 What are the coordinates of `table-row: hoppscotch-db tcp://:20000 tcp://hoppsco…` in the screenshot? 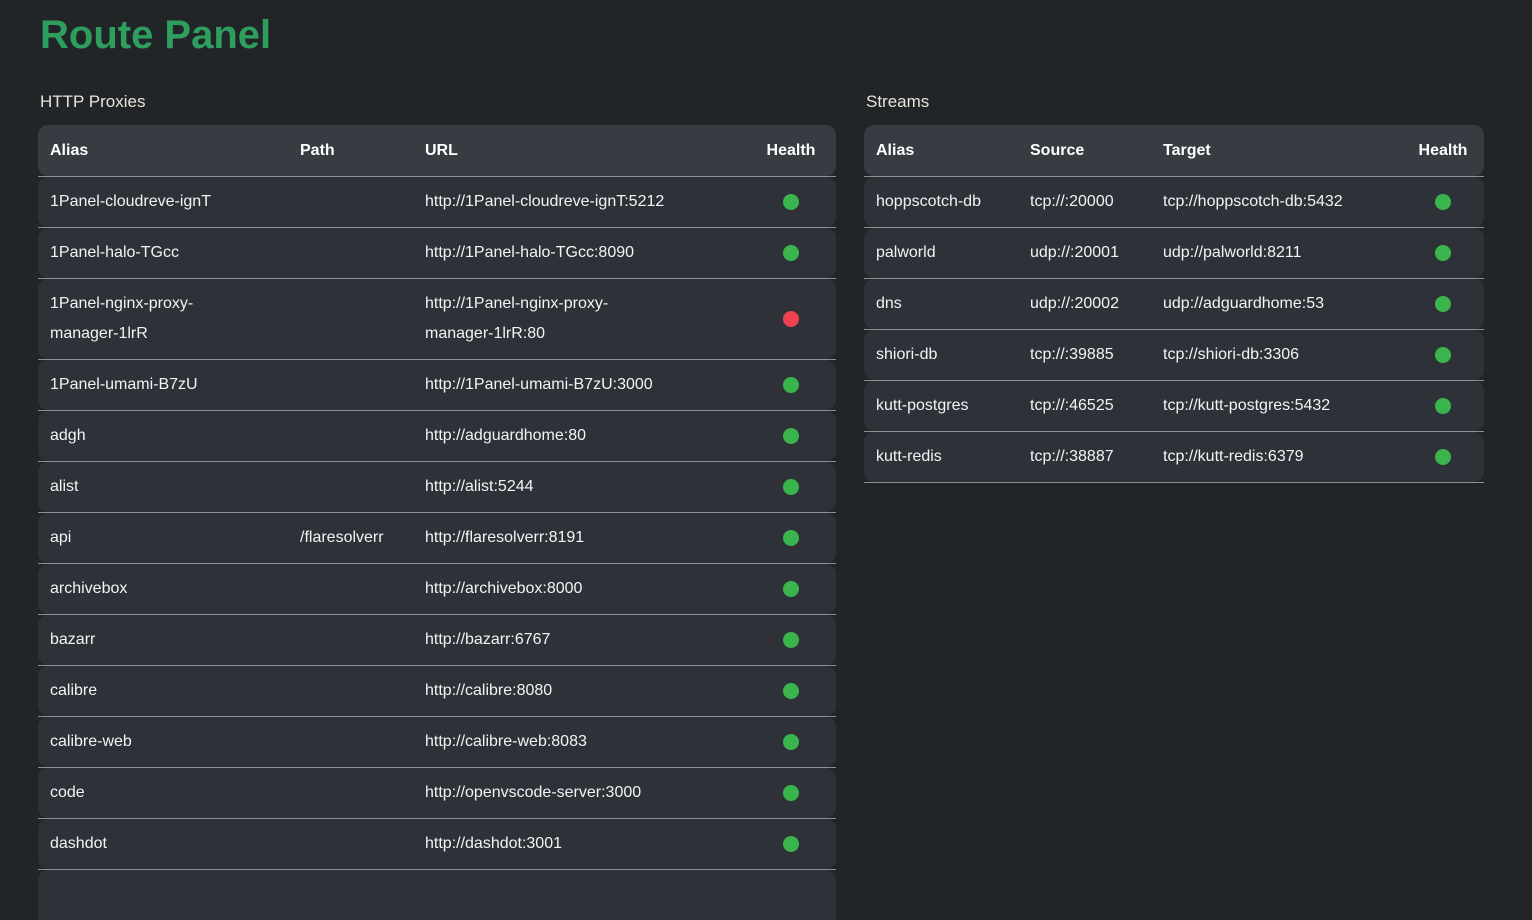 It's located at (1174, 202).